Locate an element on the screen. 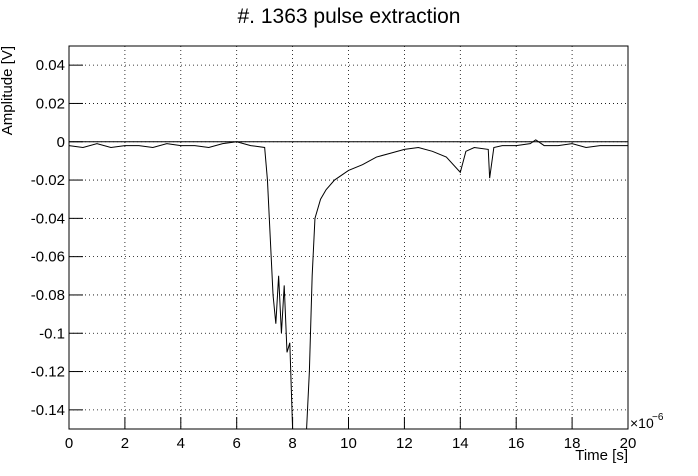 This screenshot has width=698, height=476. chart-title: #. 1363 pulse extraction is located at coordinates (349, 16).